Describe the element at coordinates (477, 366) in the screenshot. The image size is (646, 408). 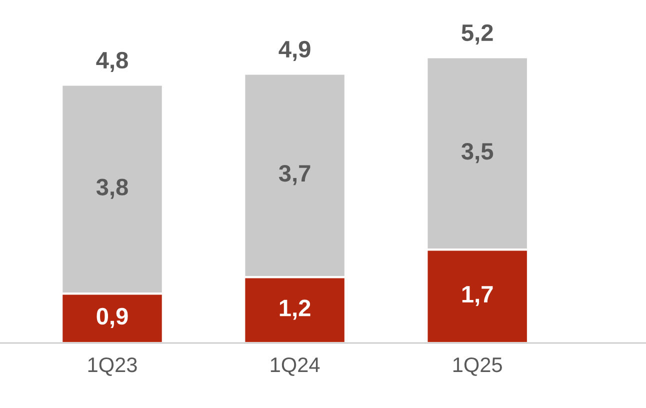
I see `x-tick-label: 1Q25` at that location.